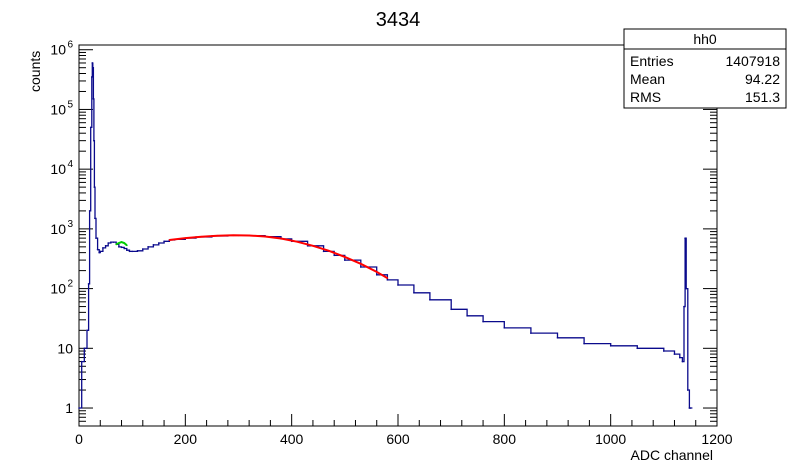 Image resolution: width=800 pixels, height=475 pixels. What do you see at coordinates (716, 439) in the screenshot?
I see `x-tick-label: 1200` at bounding box center [716, 439].